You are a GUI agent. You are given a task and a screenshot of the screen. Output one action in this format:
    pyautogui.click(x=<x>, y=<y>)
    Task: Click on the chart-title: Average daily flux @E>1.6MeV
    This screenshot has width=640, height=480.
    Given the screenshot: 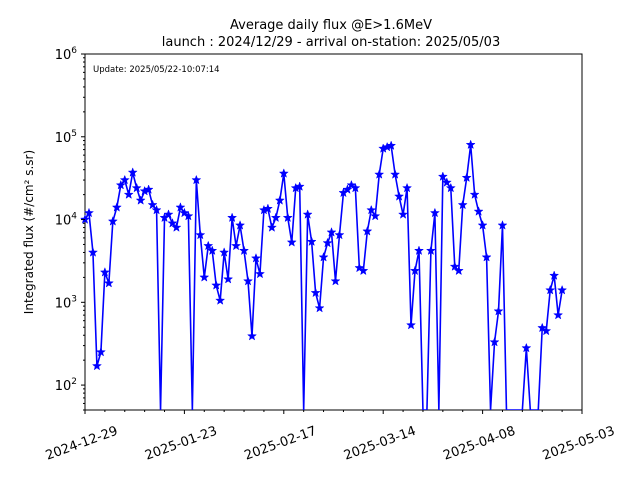 What is the action you would take?
    pyautogui.click(x=331, y=25)
    